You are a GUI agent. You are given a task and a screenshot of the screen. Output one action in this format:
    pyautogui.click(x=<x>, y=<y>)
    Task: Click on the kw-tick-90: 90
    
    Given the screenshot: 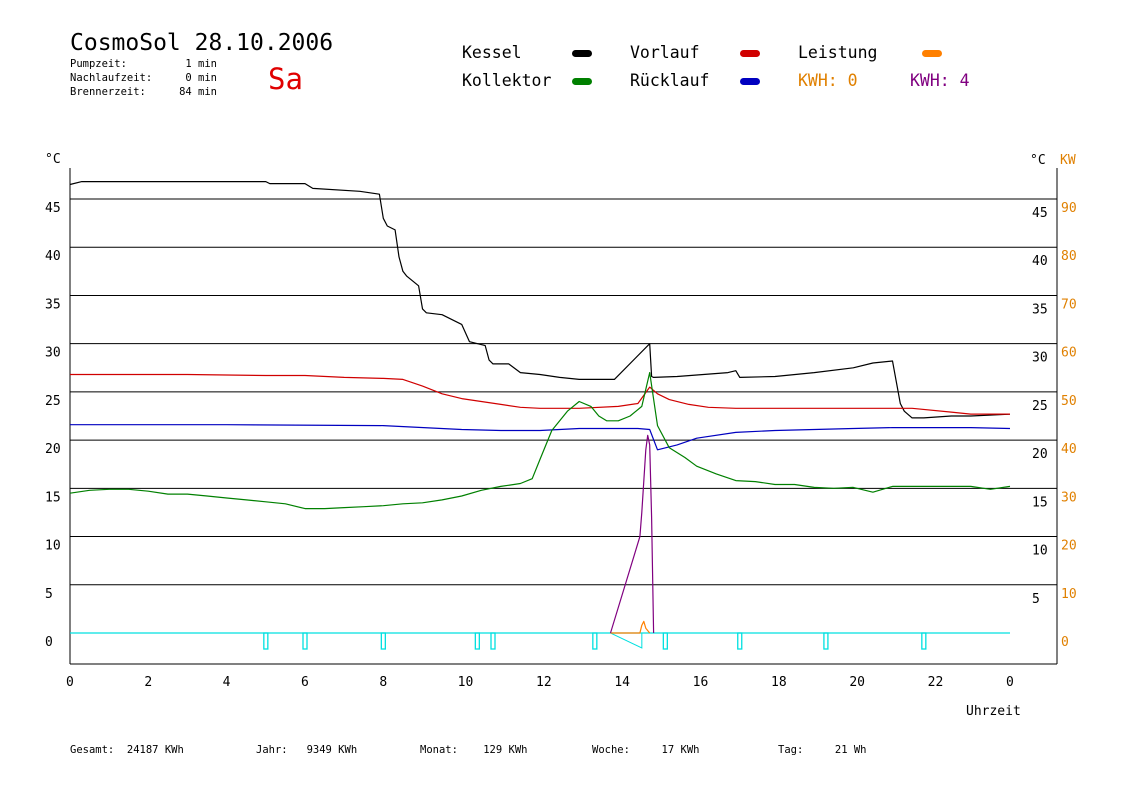 What is the action you would take?
    pyautogui.click(x=1069, y=208)
    